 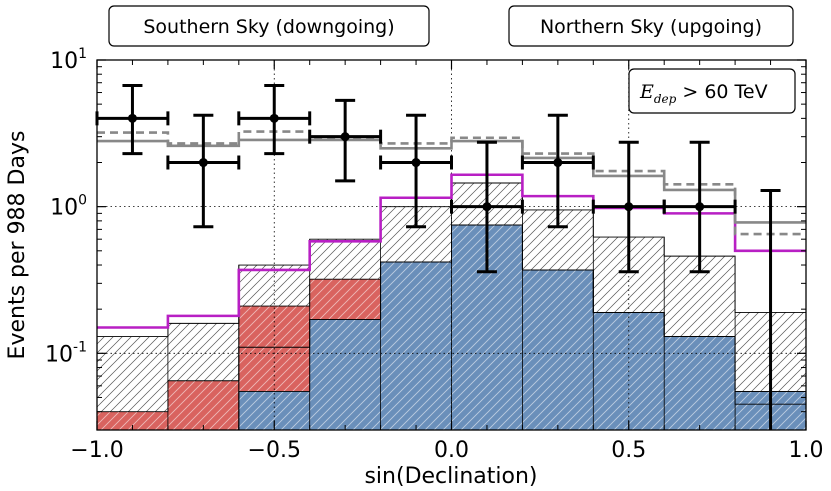 What do you see at coordinates (628, 450) in the screenshot?
I see `x-tick-label-3: 0.5` at bounding box center [628, 450].